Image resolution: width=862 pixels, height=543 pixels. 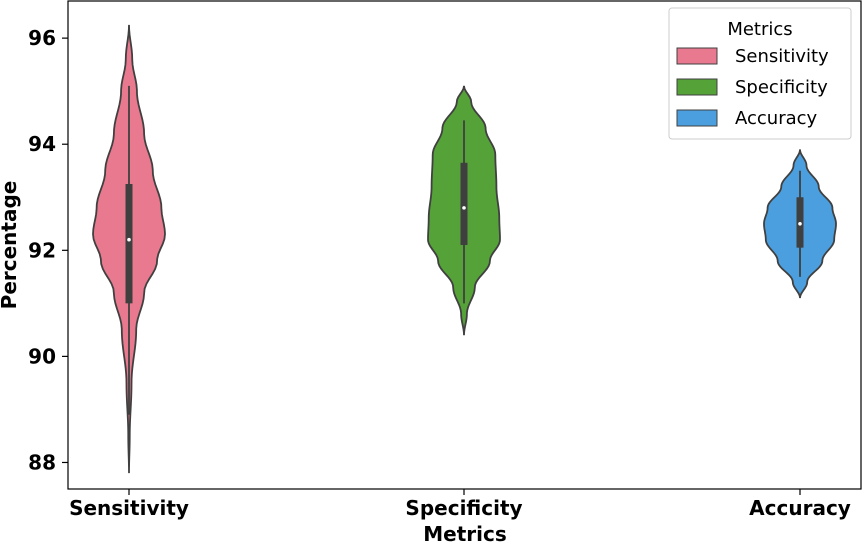 What do you see at coordinates (697, 87) in the screenshot?
I see `legend-swatch-specificity` at bounding box center [697, 87].